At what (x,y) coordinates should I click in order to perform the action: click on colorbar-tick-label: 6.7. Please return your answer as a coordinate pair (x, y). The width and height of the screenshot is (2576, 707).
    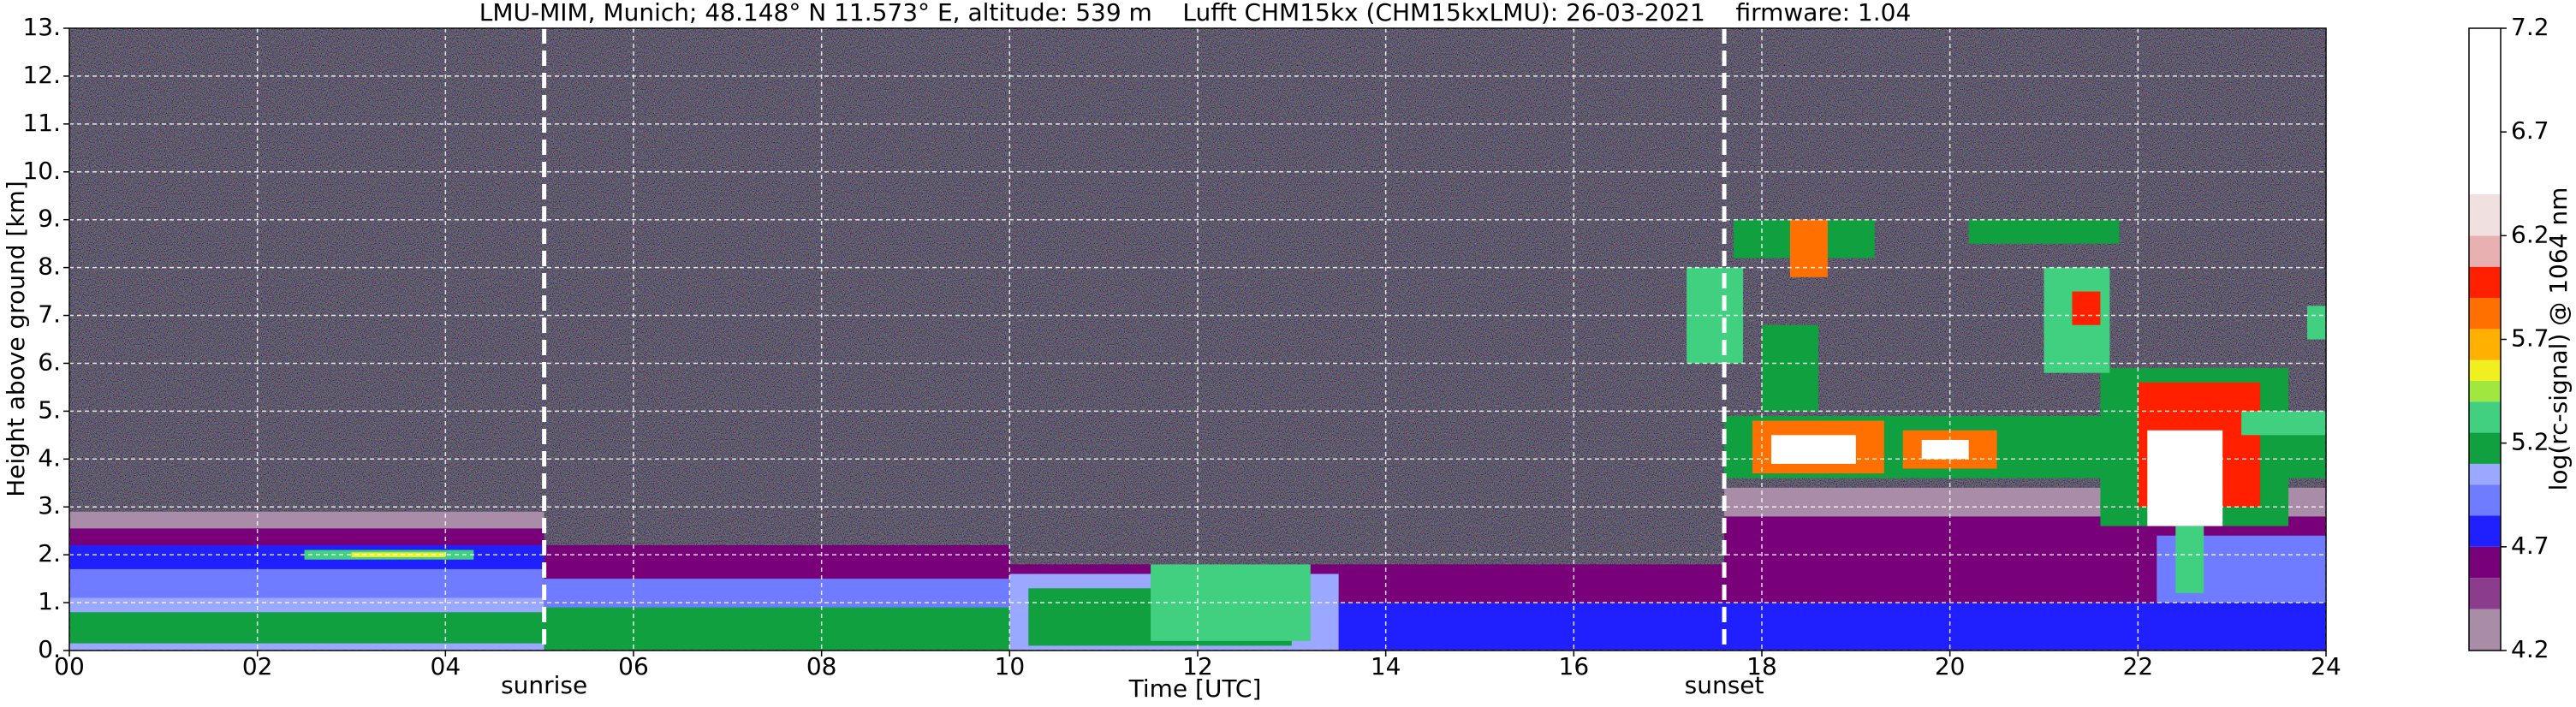
    Looking at the image, I should click on (2530, 130).